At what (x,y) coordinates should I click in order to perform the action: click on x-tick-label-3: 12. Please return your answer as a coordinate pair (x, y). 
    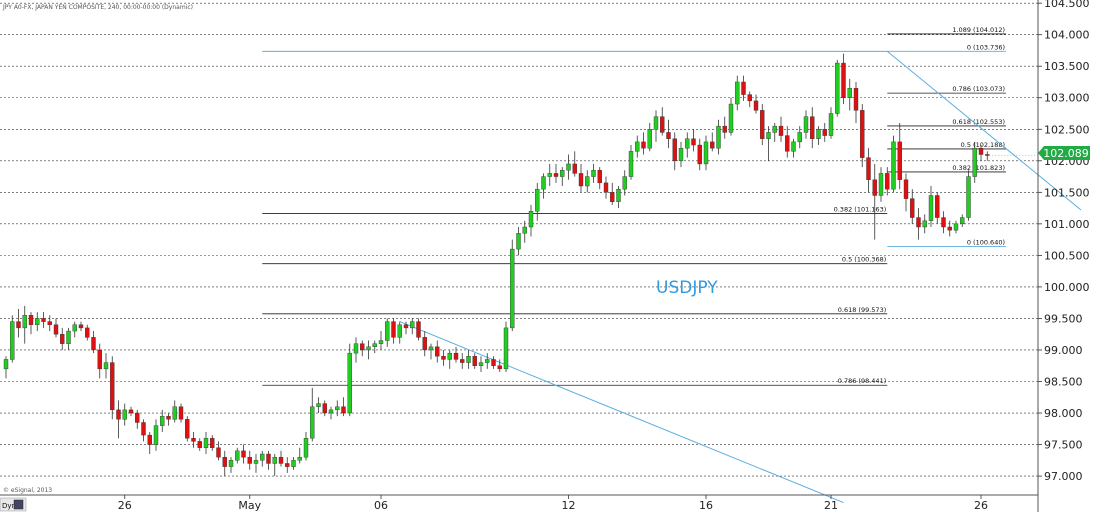
    Looking at the image, I should click on (569, 505).